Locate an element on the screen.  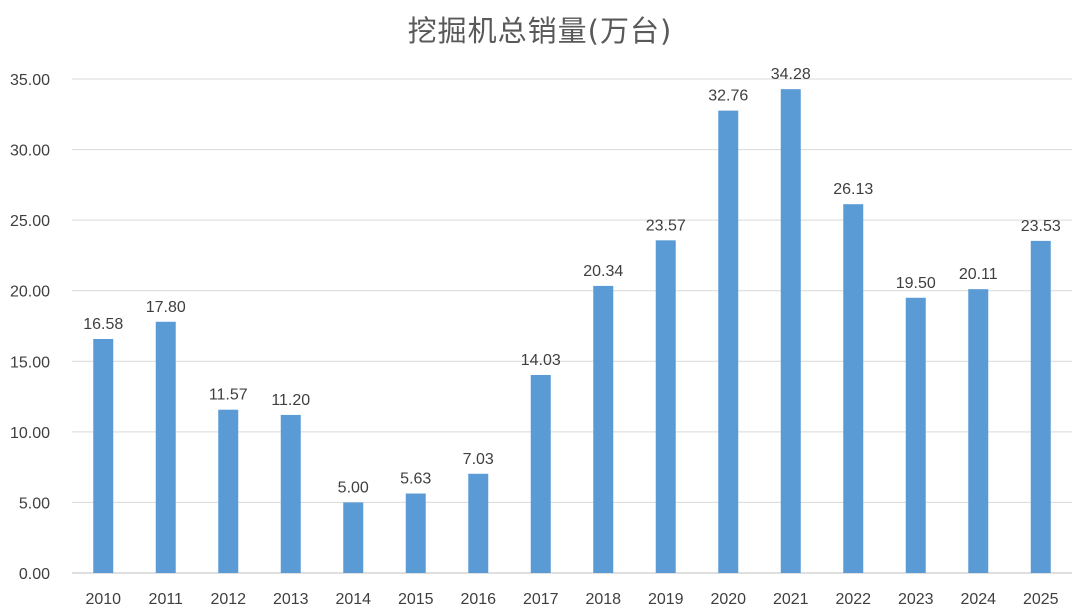
y-tick-label: 30.00 is located at coordinates (30, 151).